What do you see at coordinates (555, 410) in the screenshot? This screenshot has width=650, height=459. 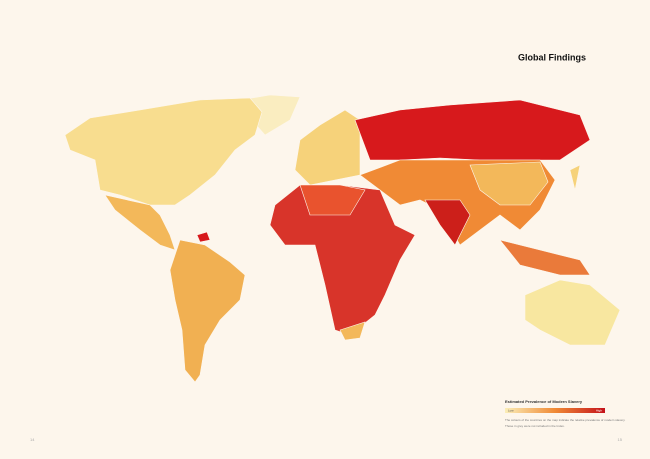 I see `legend-ramp` at bounding box center [555, 410].